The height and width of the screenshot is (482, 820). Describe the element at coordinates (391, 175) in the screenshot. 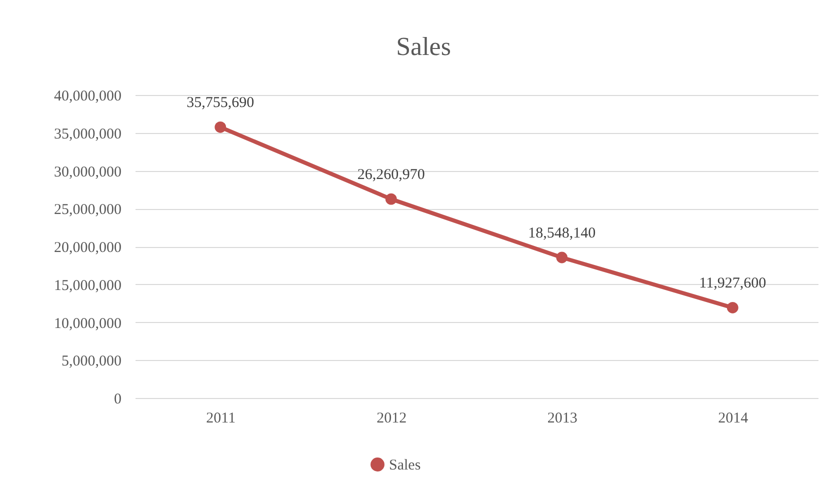

I see `data-label: 26,260,970` at that location.